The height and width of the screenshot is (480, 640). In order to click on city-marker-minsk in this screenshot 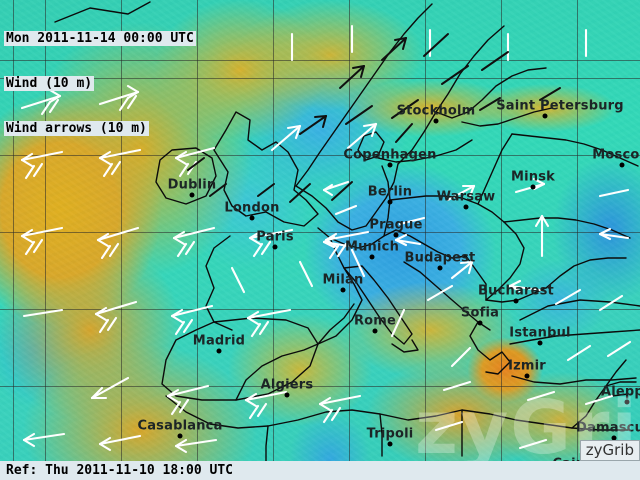, I will do `click(533, 187)`.